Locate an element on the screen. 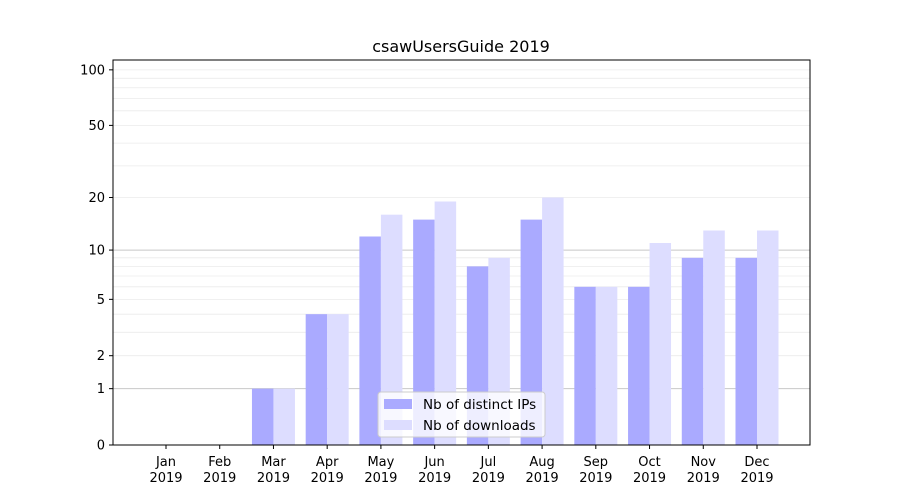  x-tick-label: Jan is located at coordinates (165, 462).